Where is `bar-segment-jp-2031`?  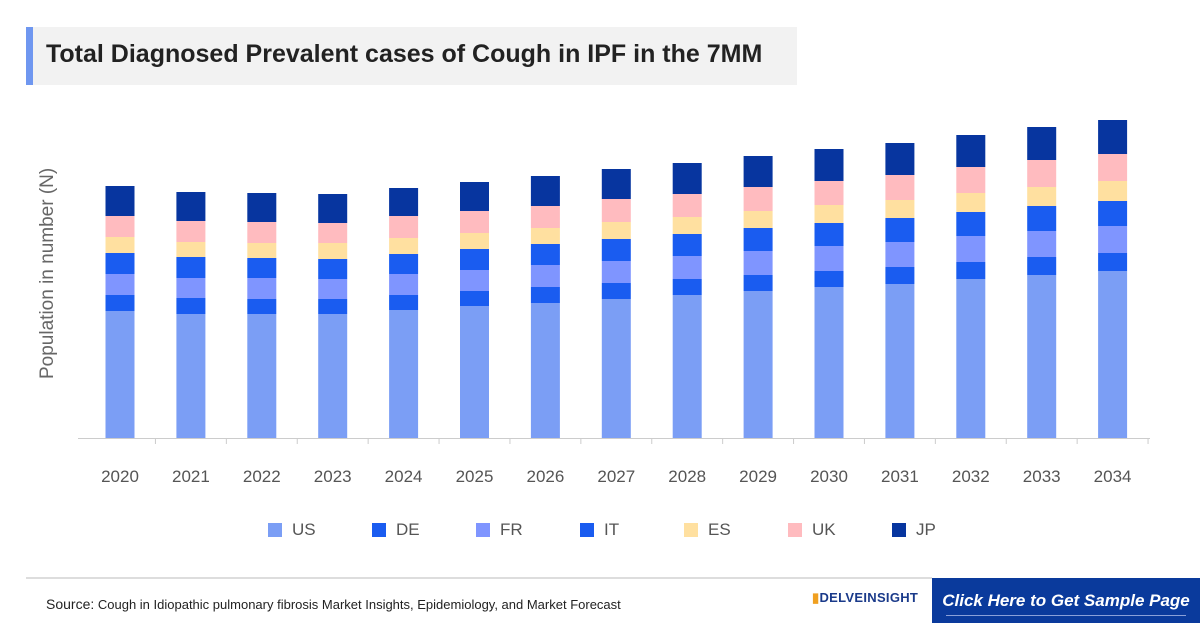 bar-segment-jp-2031 is located at coordinates (900, 159).